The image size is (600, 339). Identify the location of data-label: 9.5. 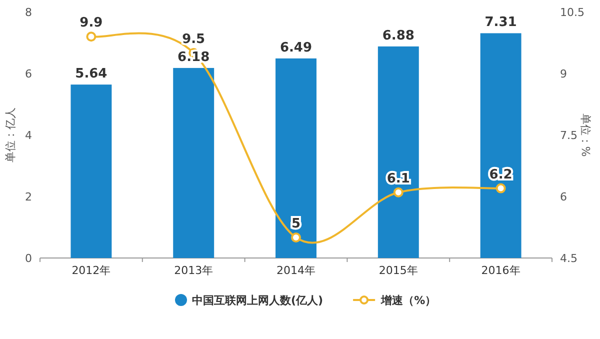
(194, 39).